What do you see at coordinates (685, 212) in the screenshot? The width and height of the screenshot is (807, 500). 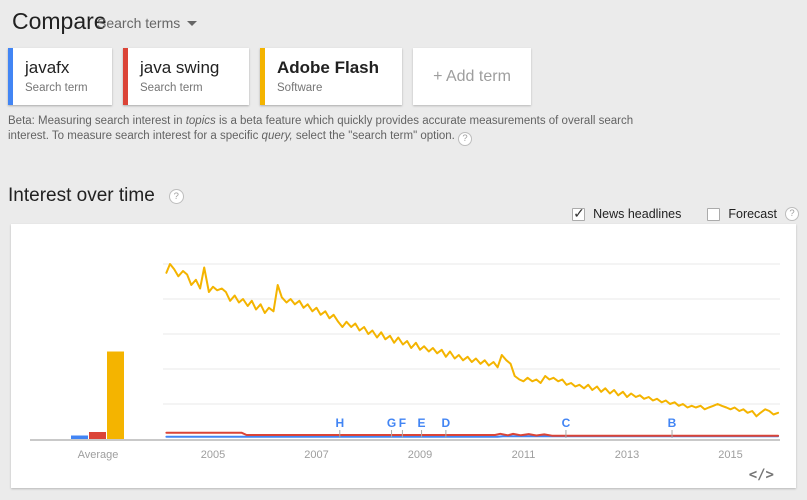 I see `chart-controls: ✓ News headlines Forecast ?` at bounding box center [685, 212].